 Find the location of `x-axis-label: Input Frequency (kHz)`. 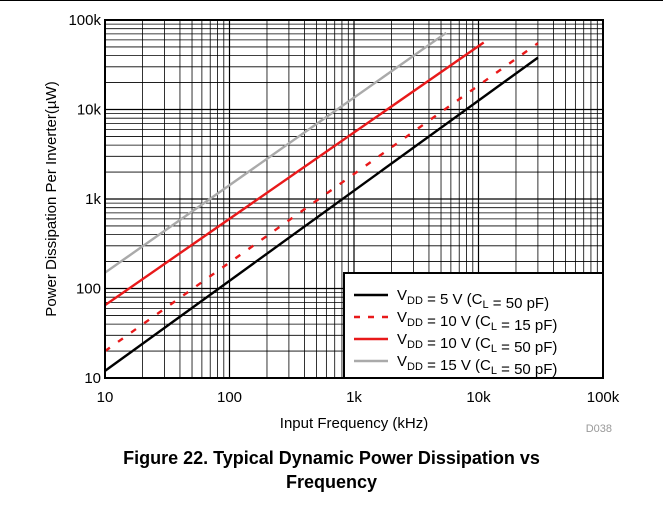

x-axis-label: Input Frequency (kHz) is located at coordinates (354, 423).